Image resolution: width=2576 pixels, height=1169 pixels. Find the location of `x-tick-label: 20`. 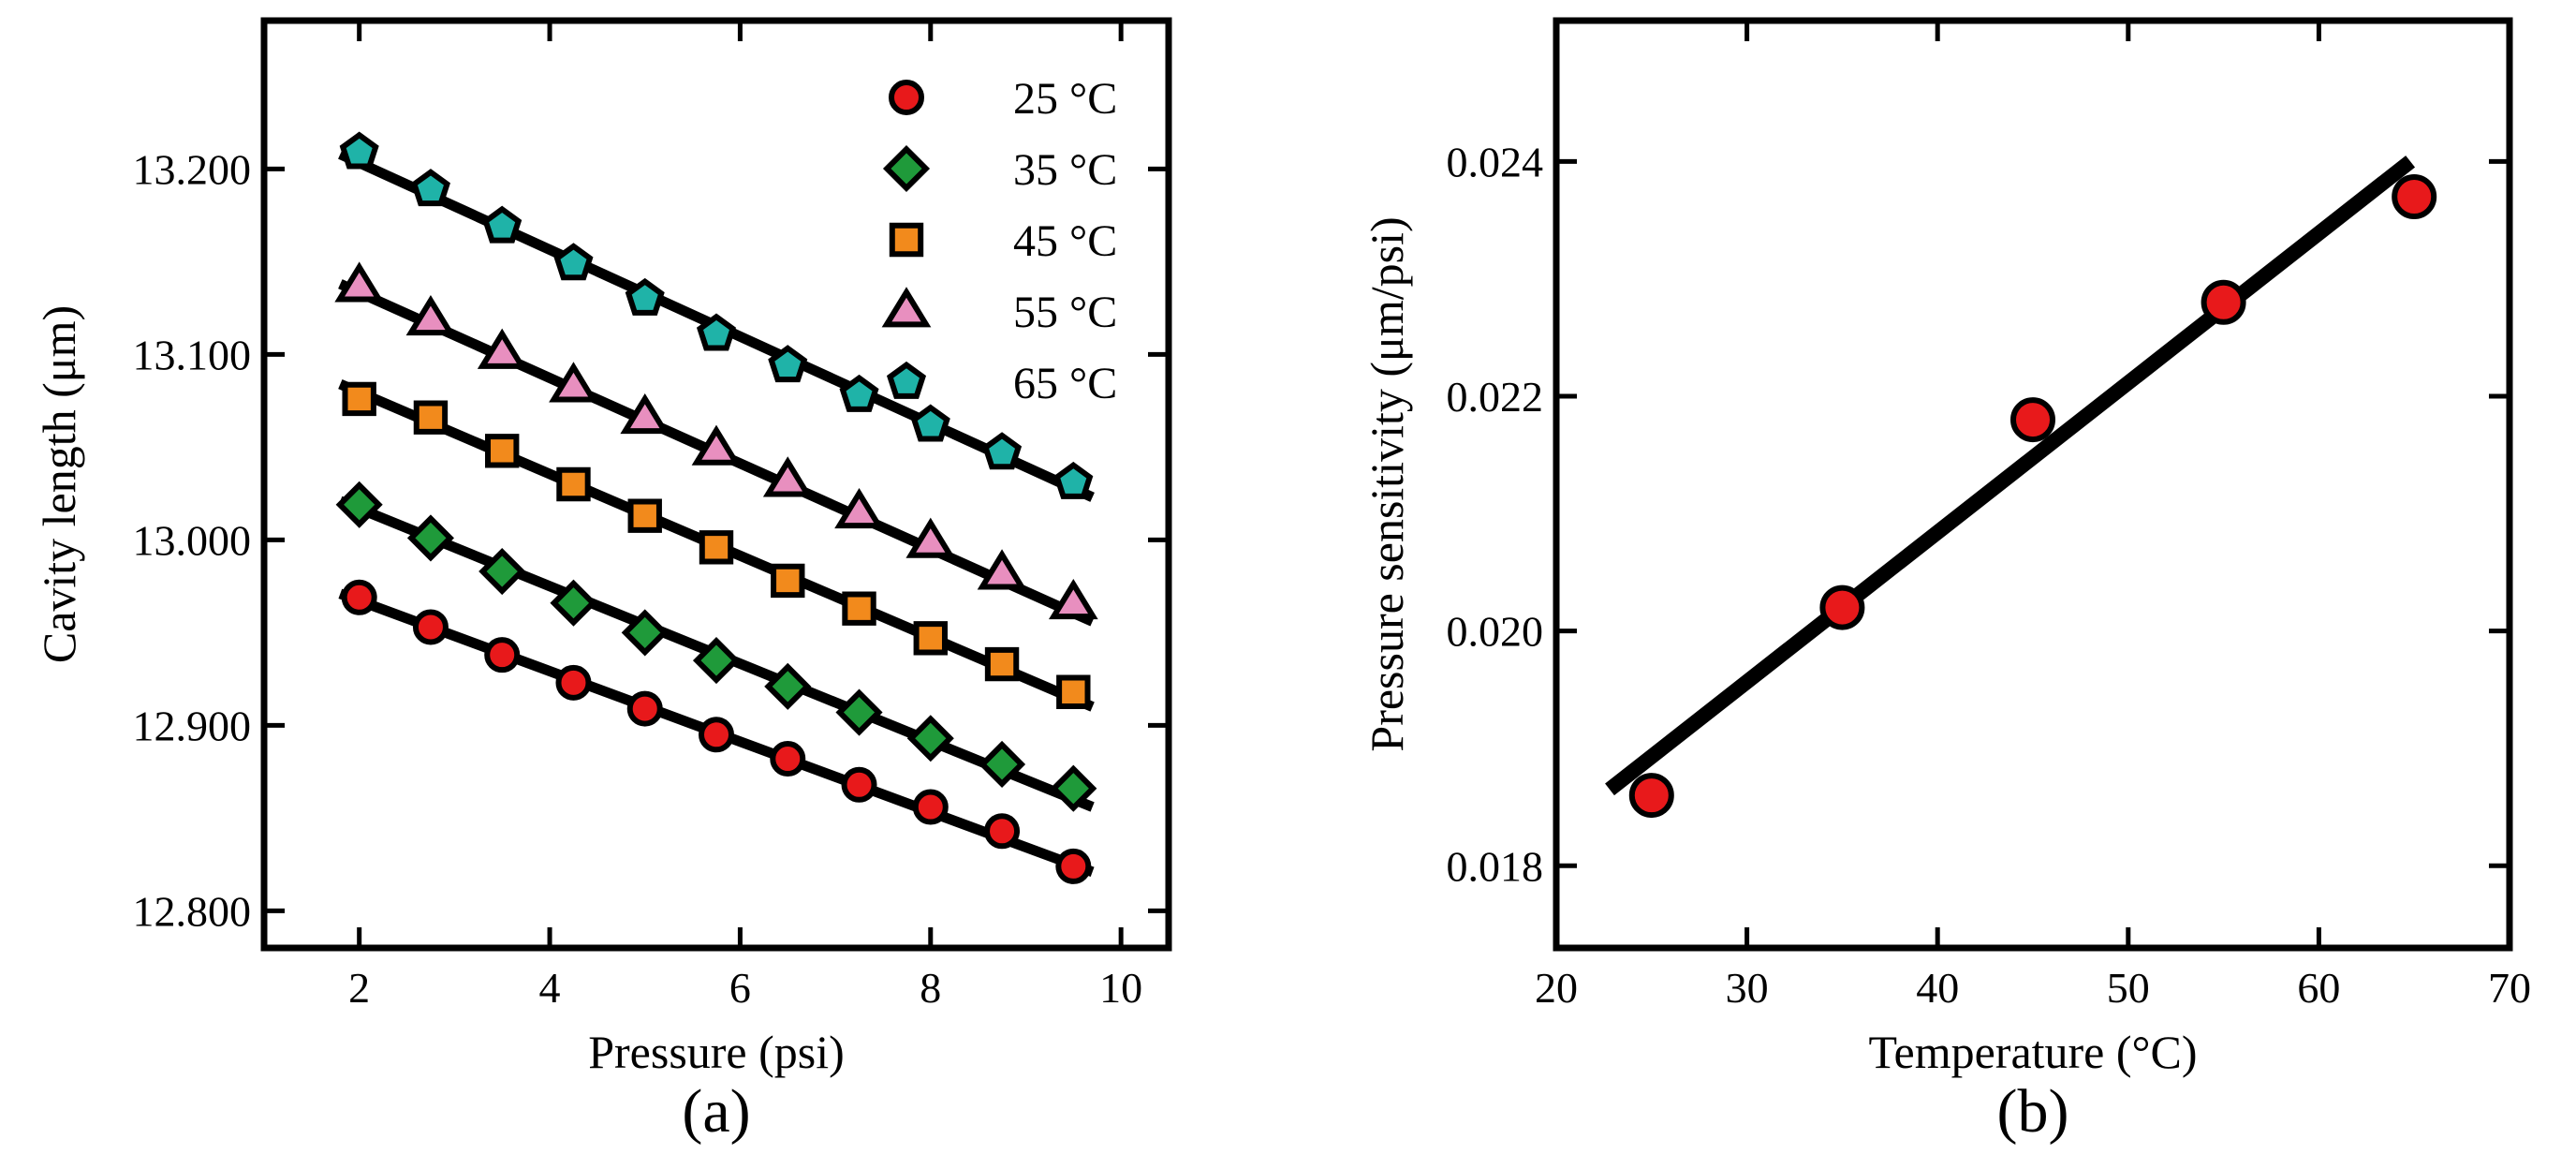

x-tick-label: 20 is located at coordinates (1556, 988).